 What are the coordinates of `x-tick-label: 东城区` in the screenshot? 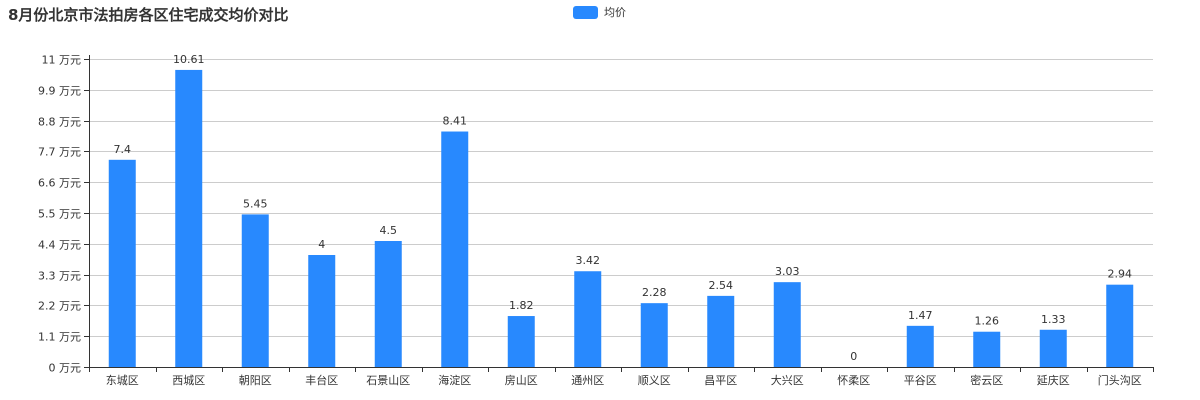 It's located at (122, 380).